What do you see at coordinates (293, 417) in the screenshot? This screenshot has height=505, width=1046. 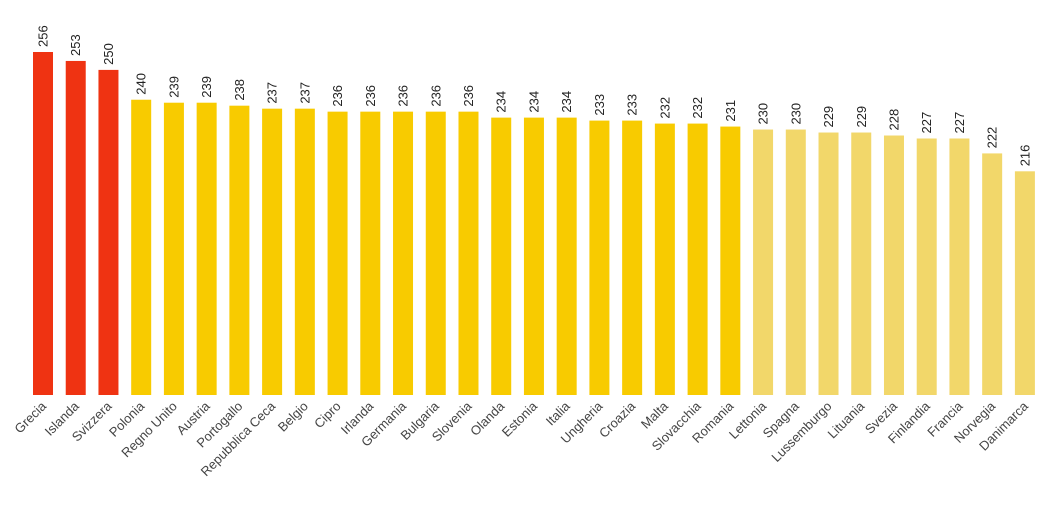 I see `x-tick-label: Belgio` at bounding box center [293, 417].